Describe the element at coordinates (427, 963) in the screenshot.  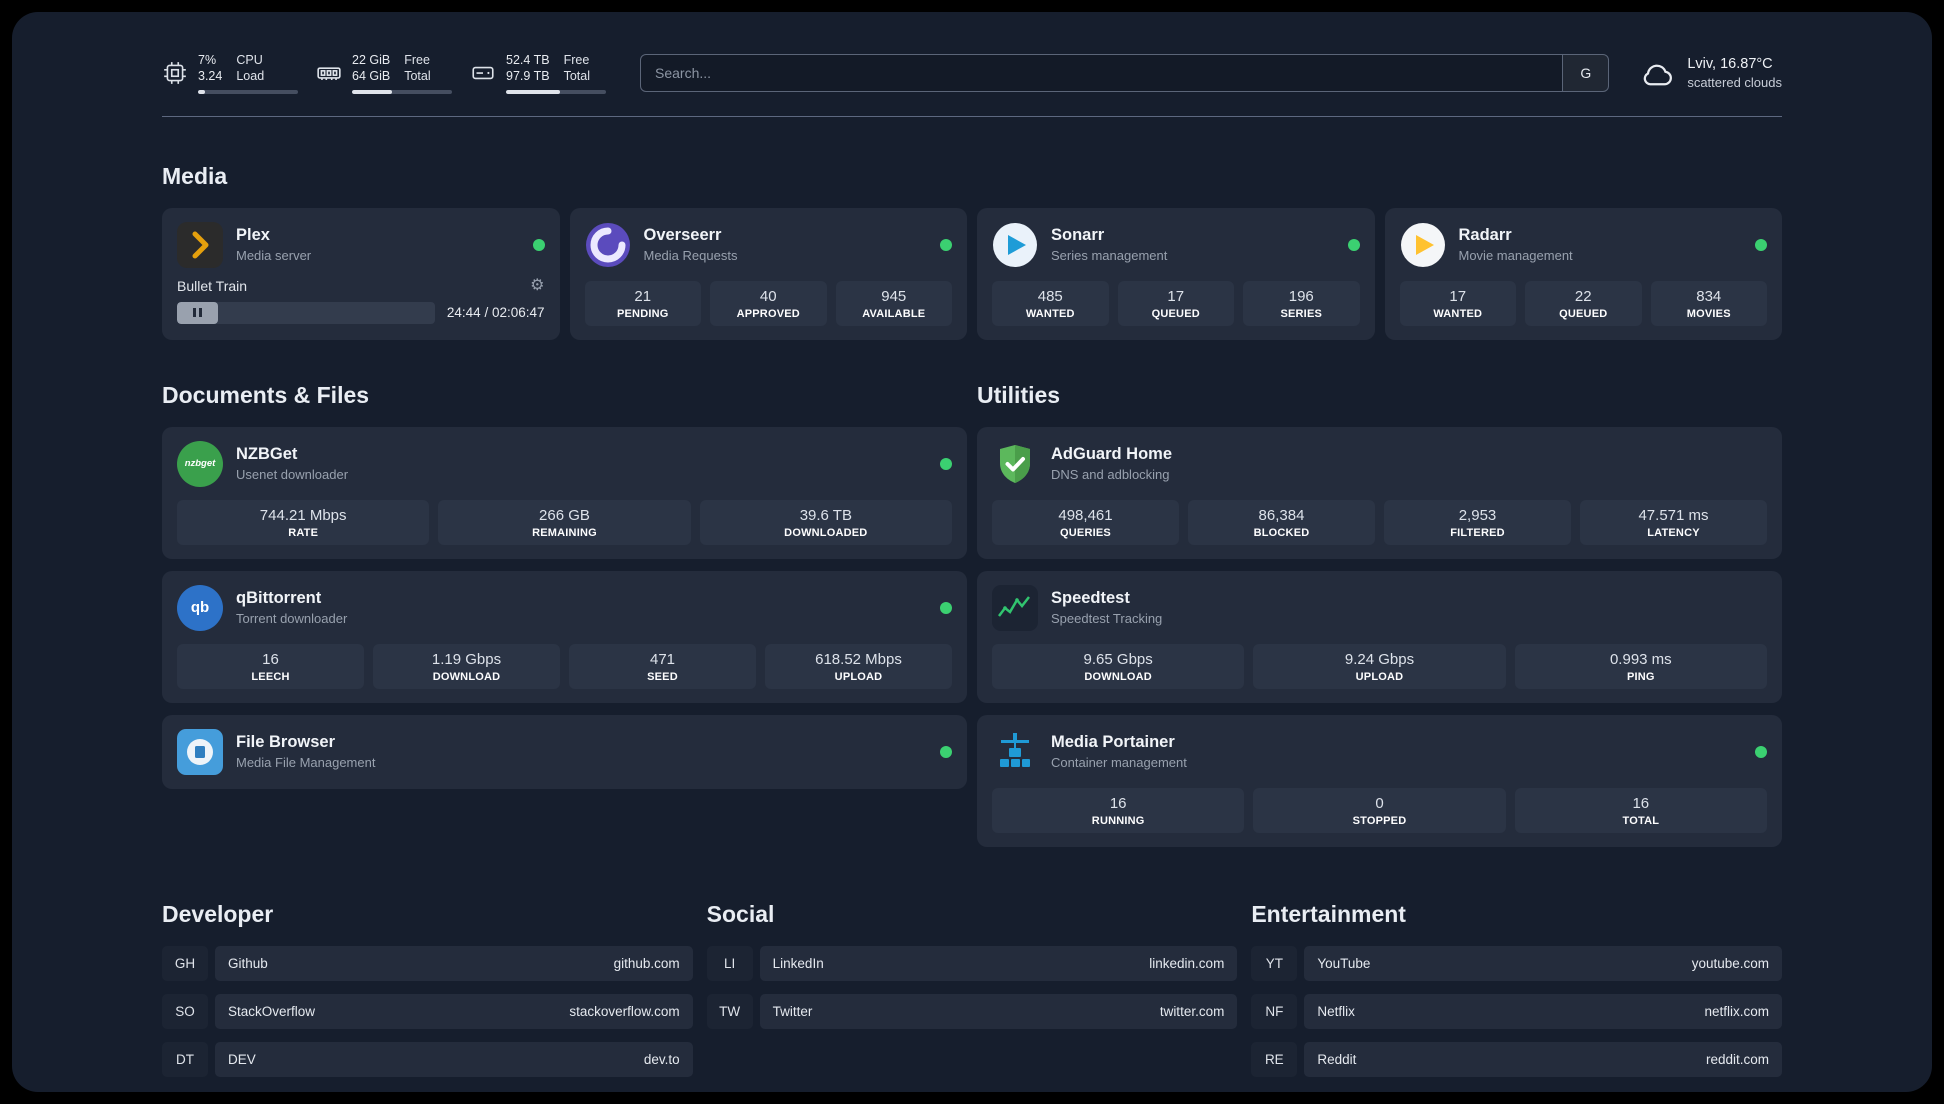
I see `bookmark-github: GH Github github.com` at that location.